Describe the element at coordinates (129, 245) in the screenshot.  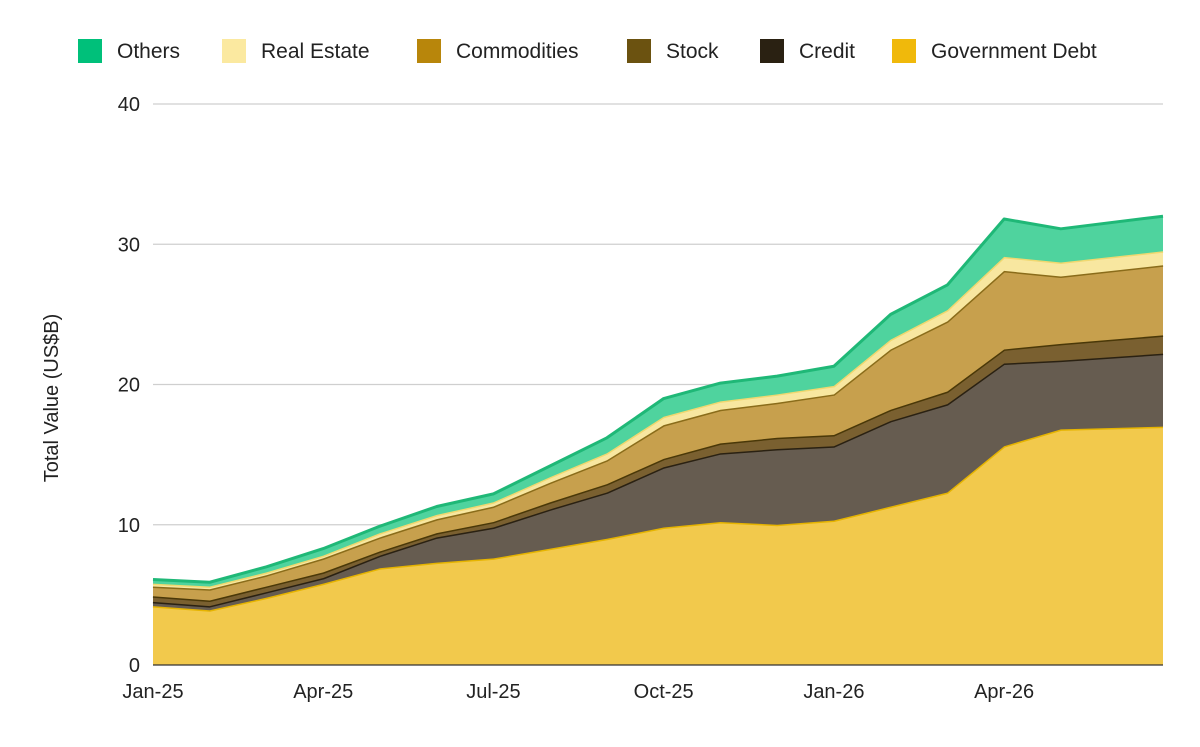
I see `y-tick-label: 30` at that location.